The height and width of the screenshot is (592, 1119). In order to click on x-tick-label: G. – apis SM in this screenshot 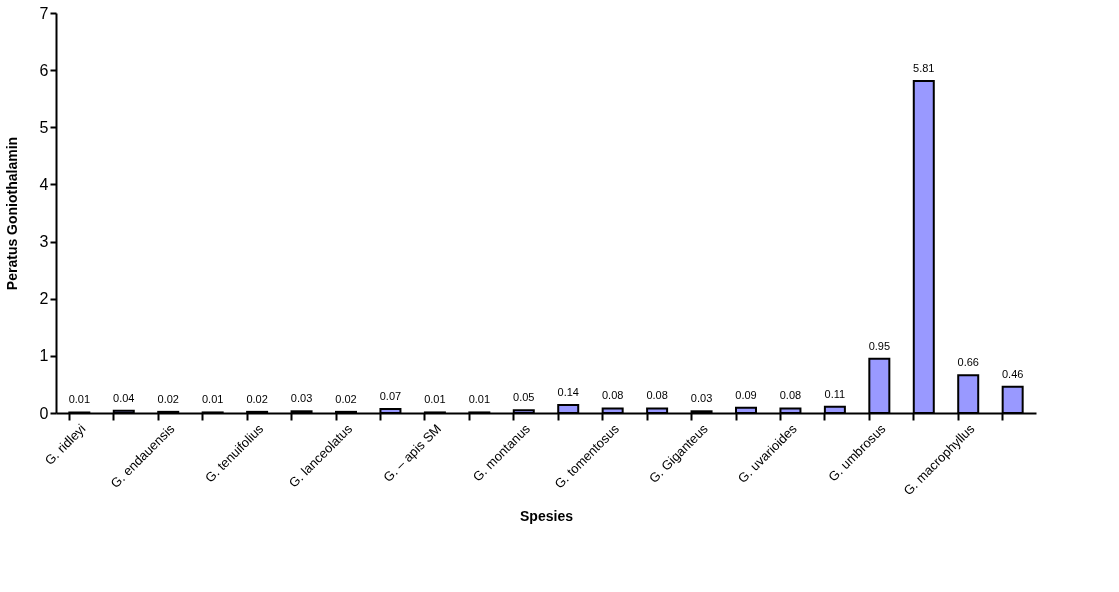, I will do `click(412, 453)`.